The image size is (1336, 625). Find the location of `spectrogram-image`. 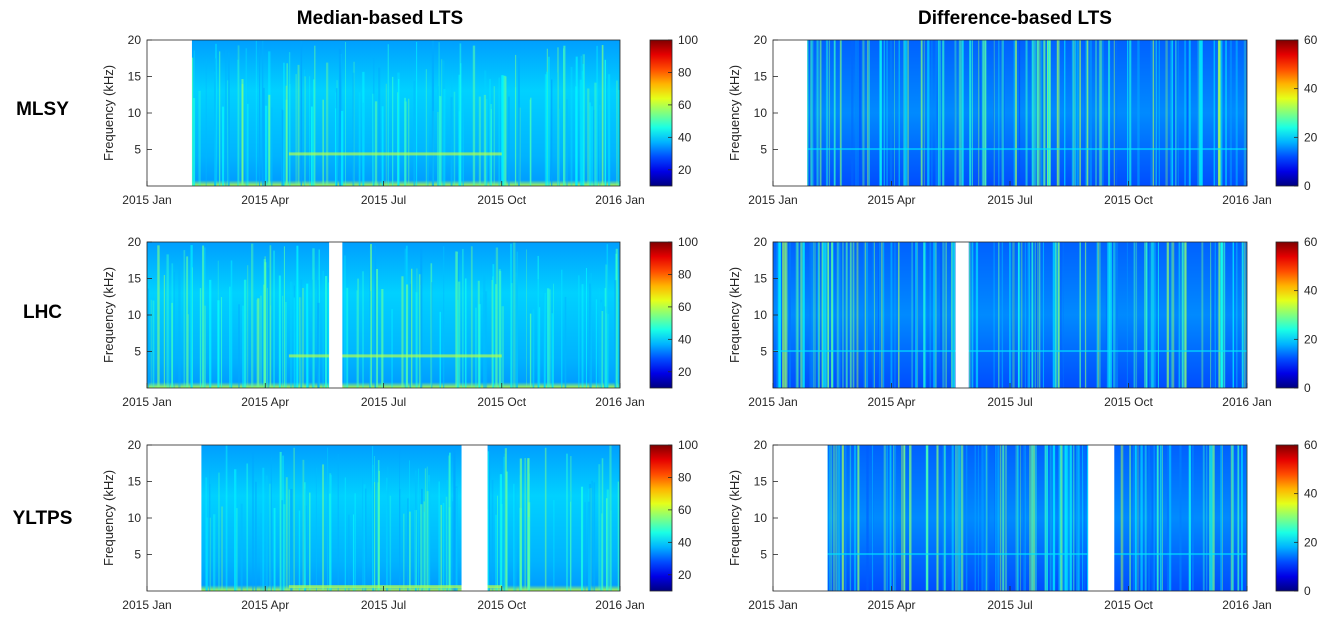

spectrogram-image is located at coordinates (1010, 518).